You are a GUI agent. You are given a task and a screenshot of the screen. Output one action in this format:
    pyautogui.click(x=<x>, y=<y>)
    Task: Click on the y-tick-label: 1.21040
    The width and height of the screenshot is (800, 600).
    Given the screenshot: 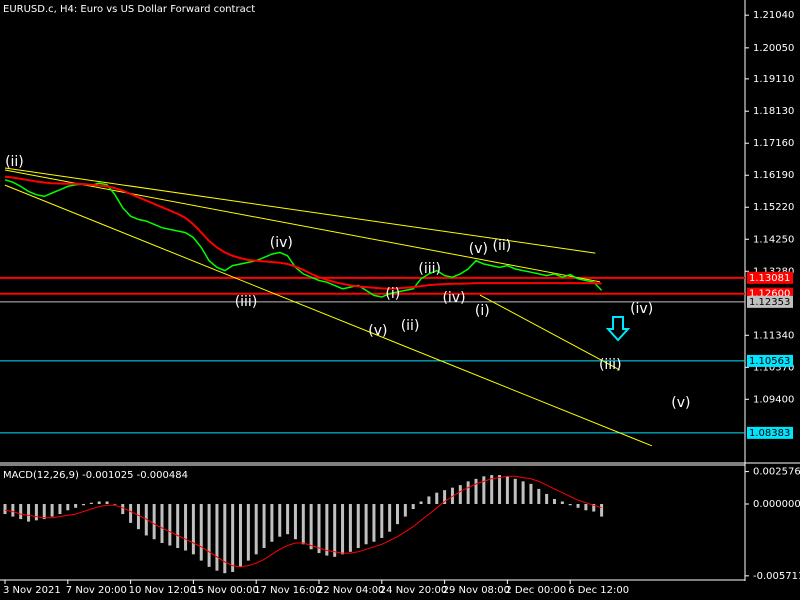 What is the action you would take?
    pyautogui.click(x=773, y=15)
    